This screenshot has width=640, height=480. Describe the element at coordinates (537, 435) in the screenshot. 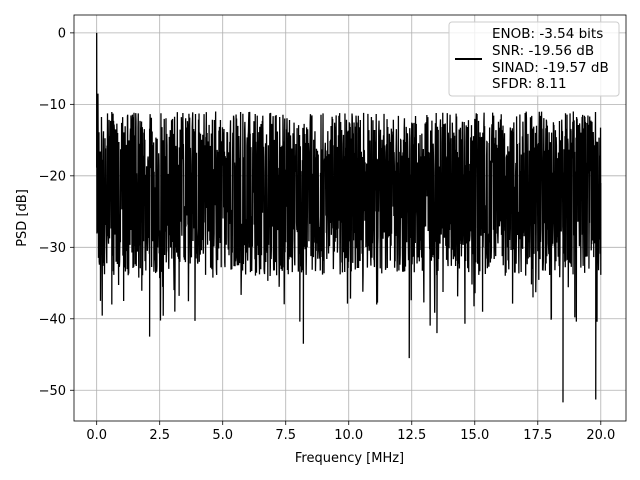

I see `x-tick-label: 17.5` at that location.